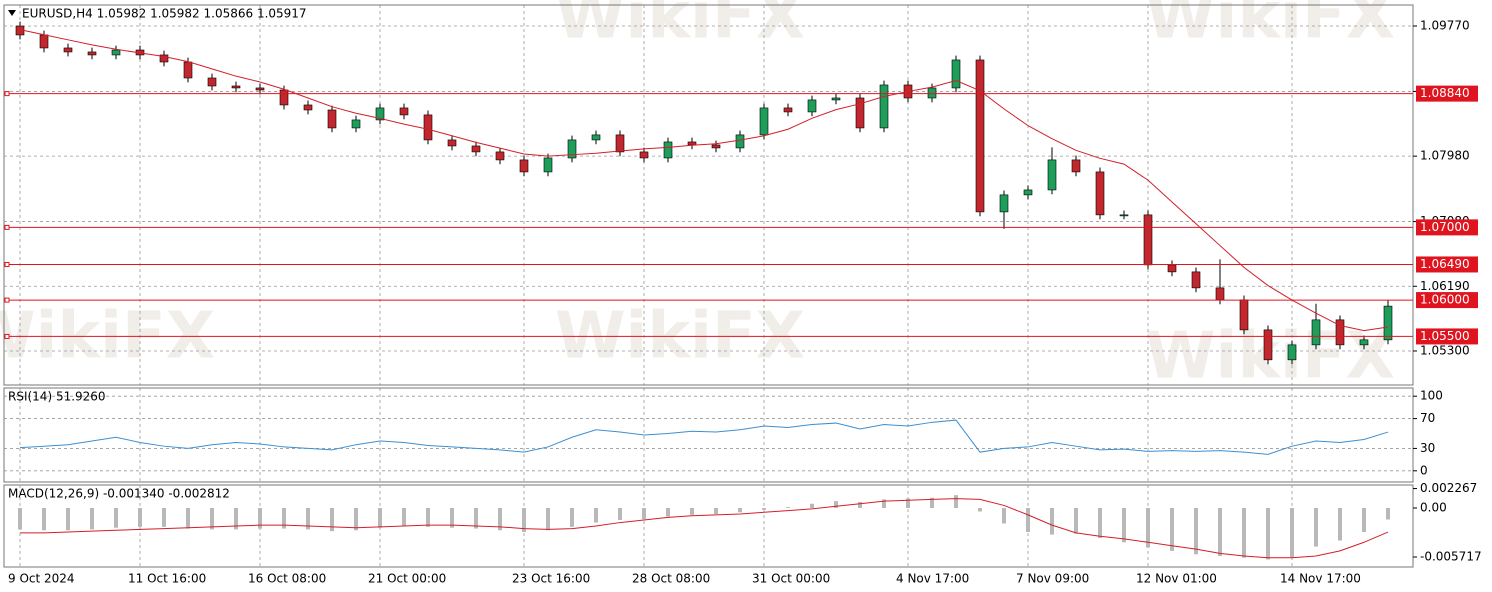 This screenshot has width=1492, height=592. I want to click on rsi-line, so click(704, 437).